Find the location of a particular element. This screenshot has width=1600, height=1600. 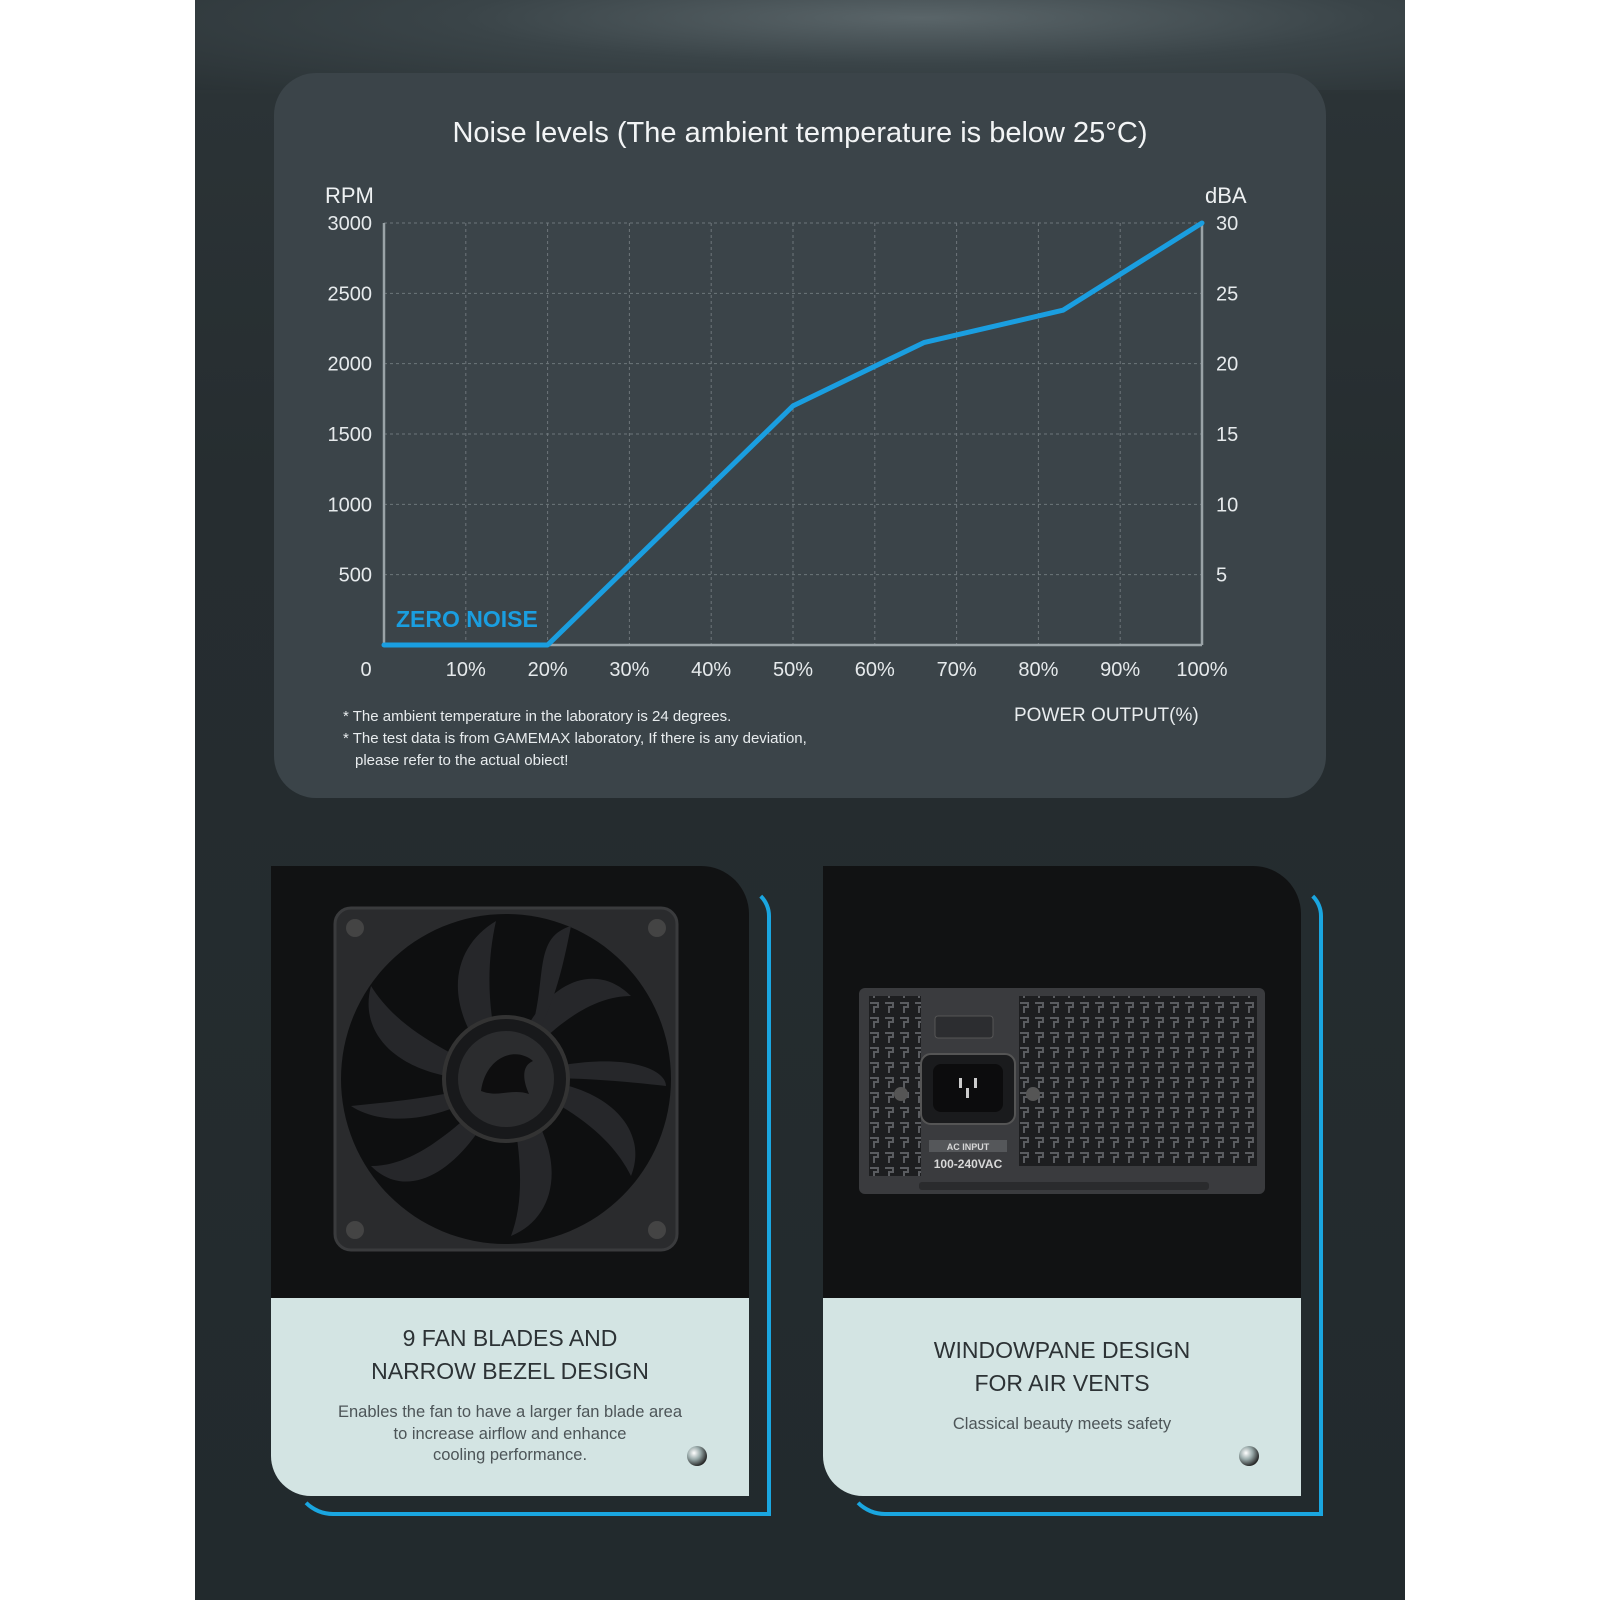

card-title: 9 FAN BLADES AND NARROW BEZEL DESIGN is located at coordinates (510, 1354).